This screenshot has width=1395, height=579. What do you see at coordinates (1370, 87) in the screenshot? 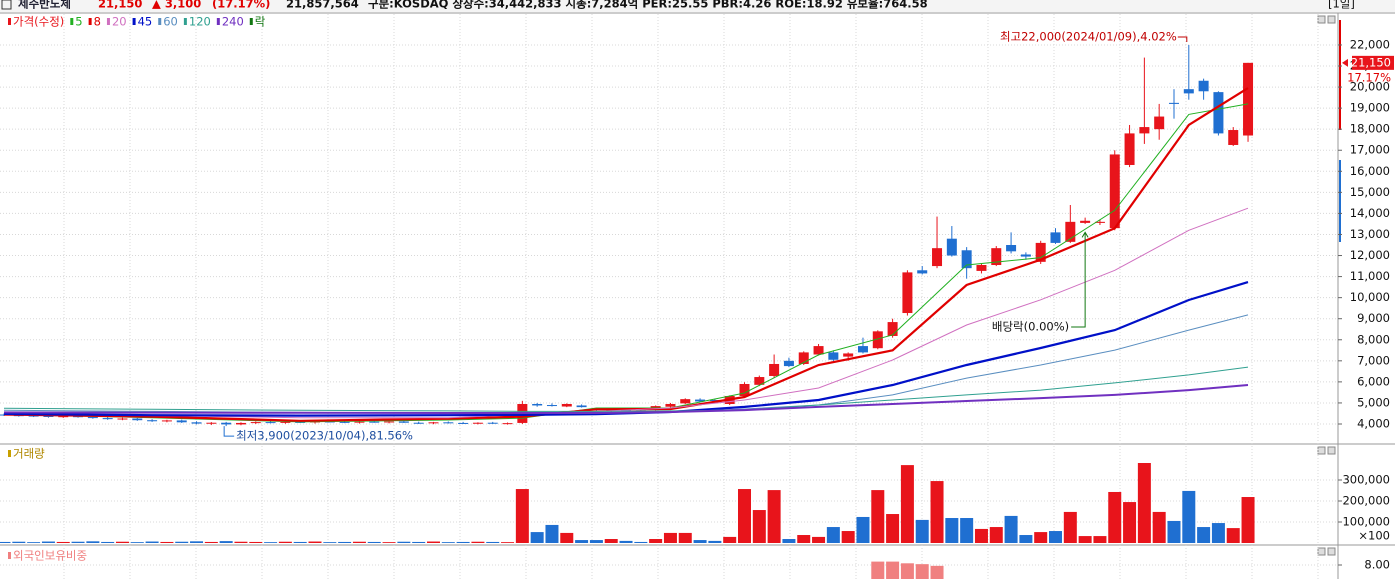
I see `y-tick-label: 20,000` at bounding box center [1370, 87].